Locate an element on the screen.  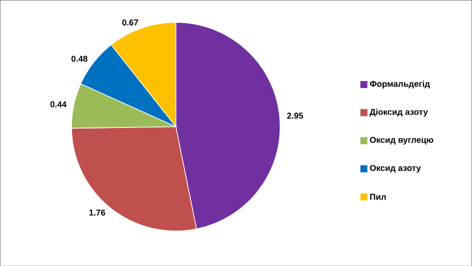
data-label: 2.95 is located at coordinates (295, 115).